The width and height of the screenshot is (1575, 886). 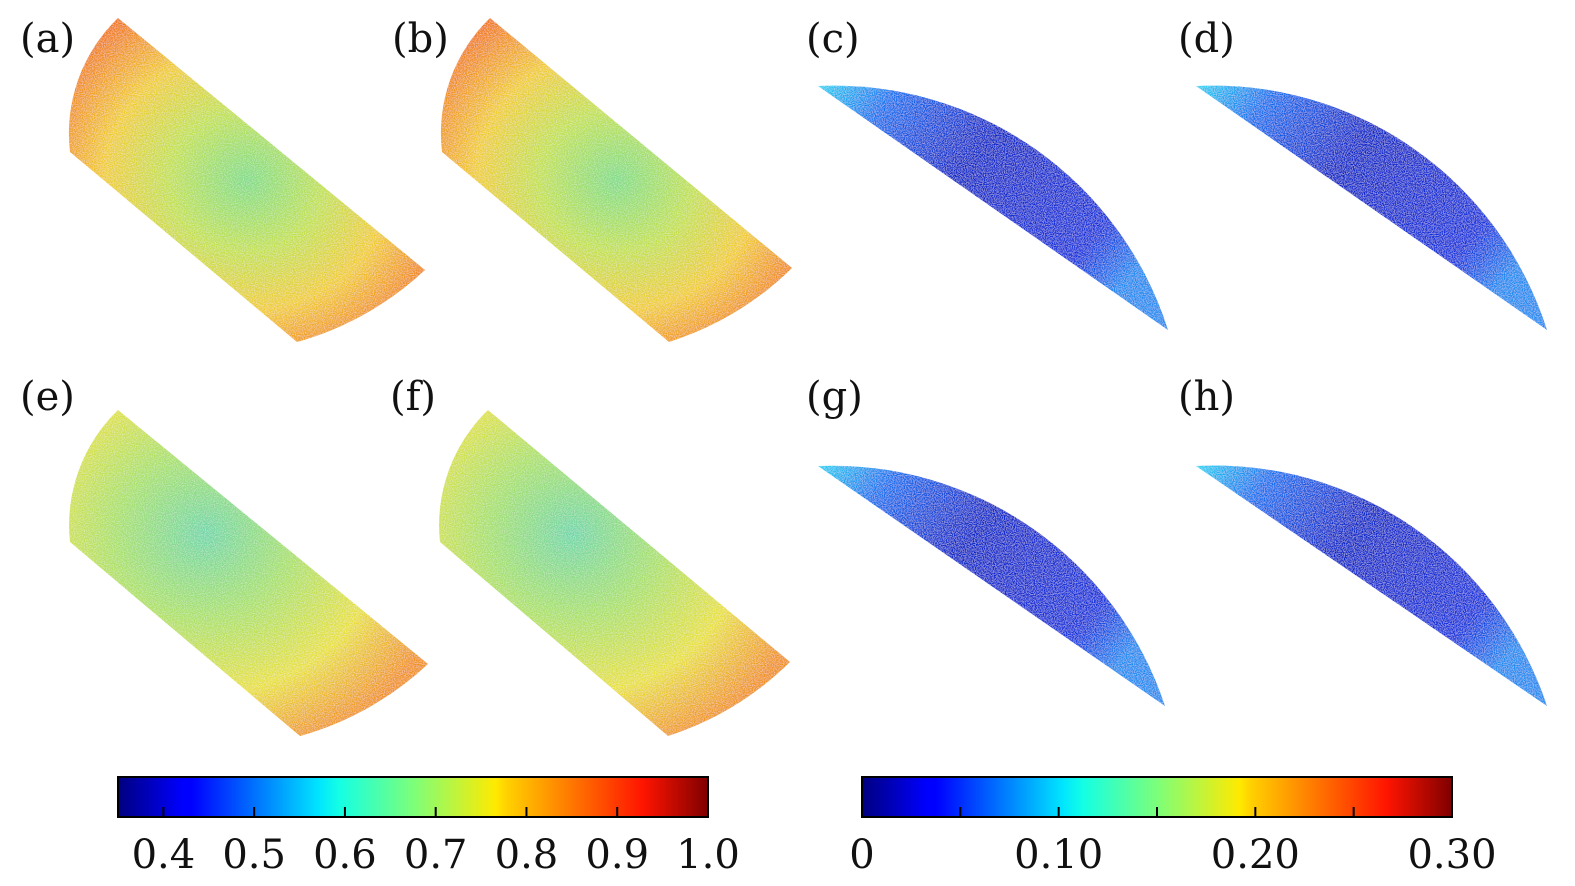 I want to click on panel-d: (d), so click(x=1362, y=173).